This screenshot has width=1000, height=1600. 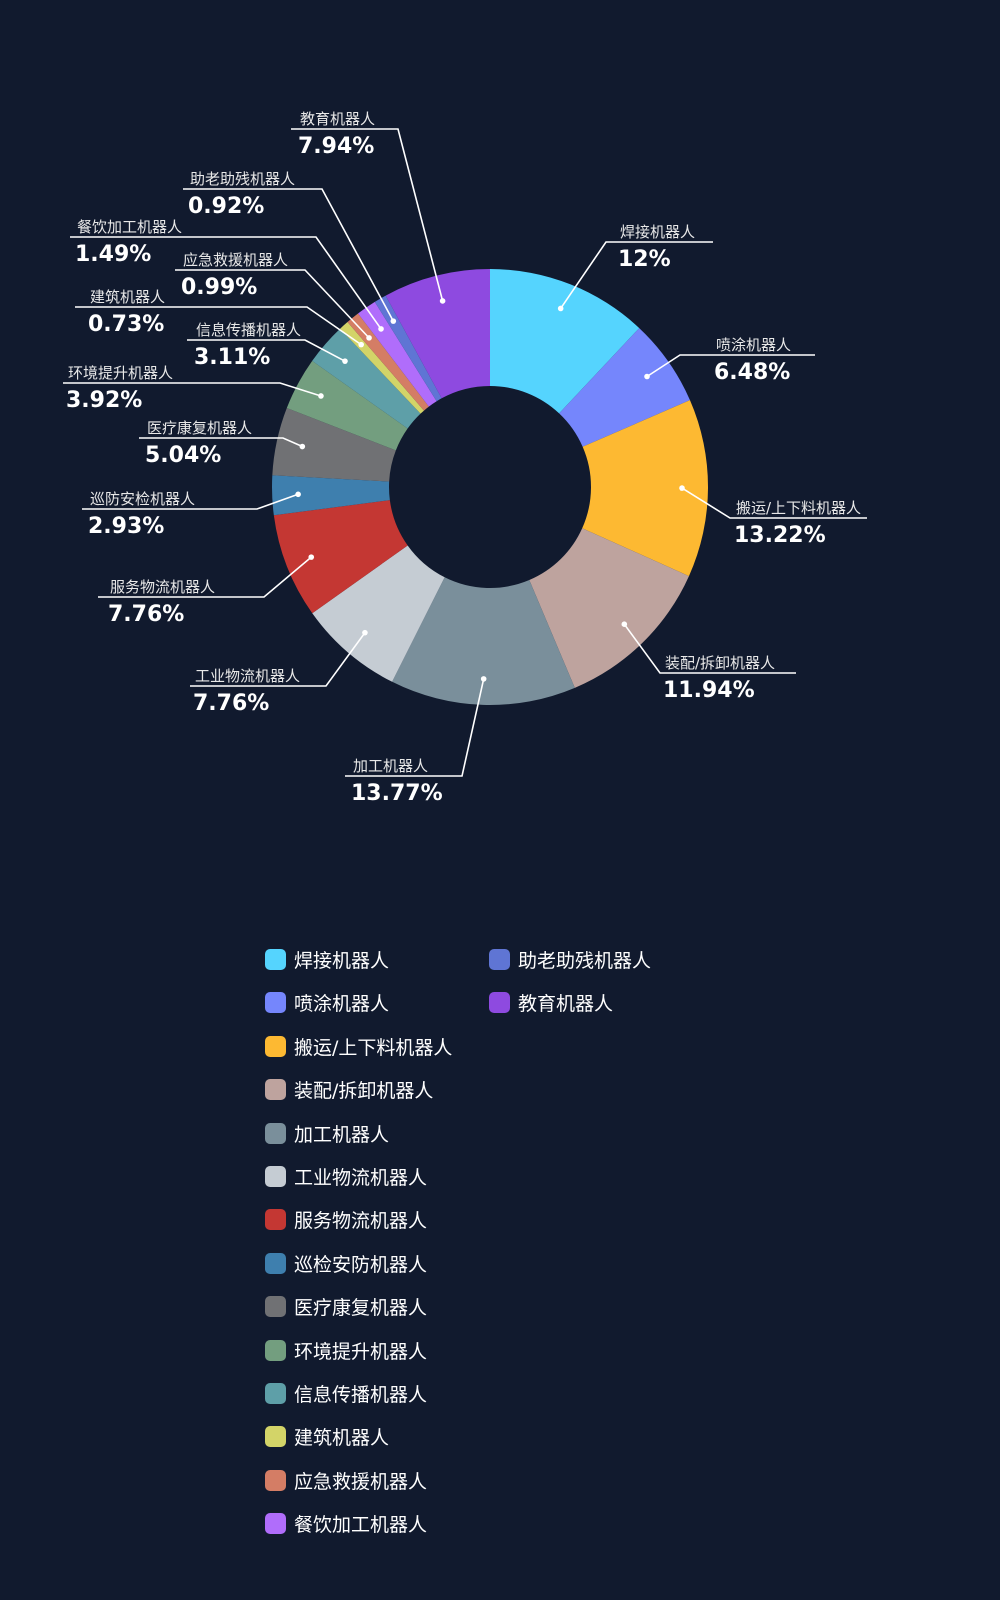 I want to click on slice-label: 医疗康复机器人 5.04%, so click(x=222, y=443).